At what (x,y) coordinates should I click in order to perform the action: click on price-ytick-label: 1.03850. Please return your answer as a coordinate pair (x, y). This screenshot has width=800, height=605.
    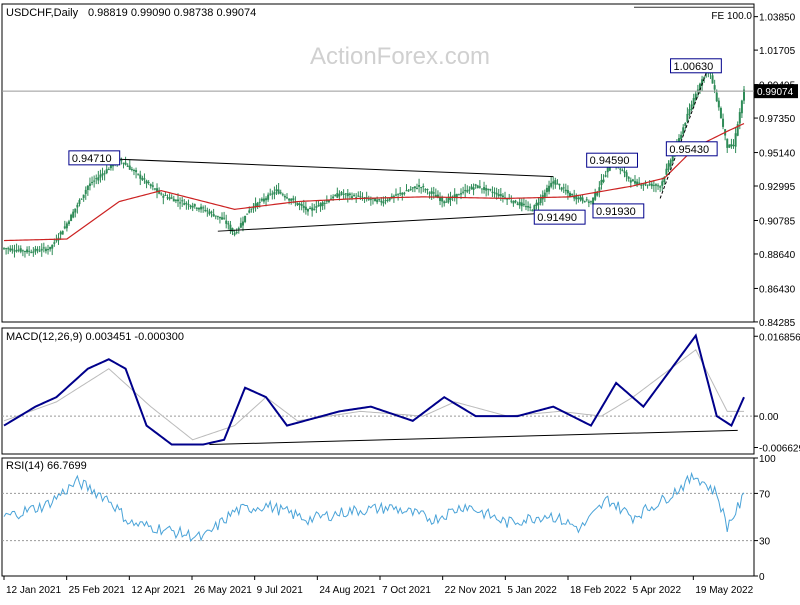
    Looking at the image, I should click on (777, 18).